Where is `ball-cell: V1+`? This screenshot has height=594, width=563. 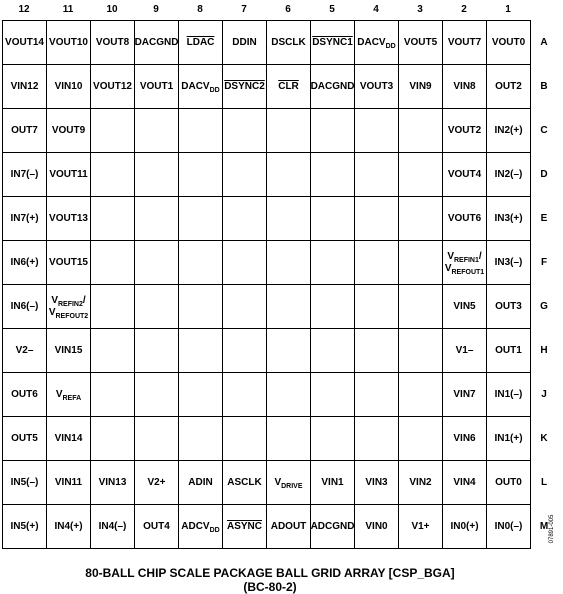
ball-cell: V1+ is located at coordinates (421, 527).